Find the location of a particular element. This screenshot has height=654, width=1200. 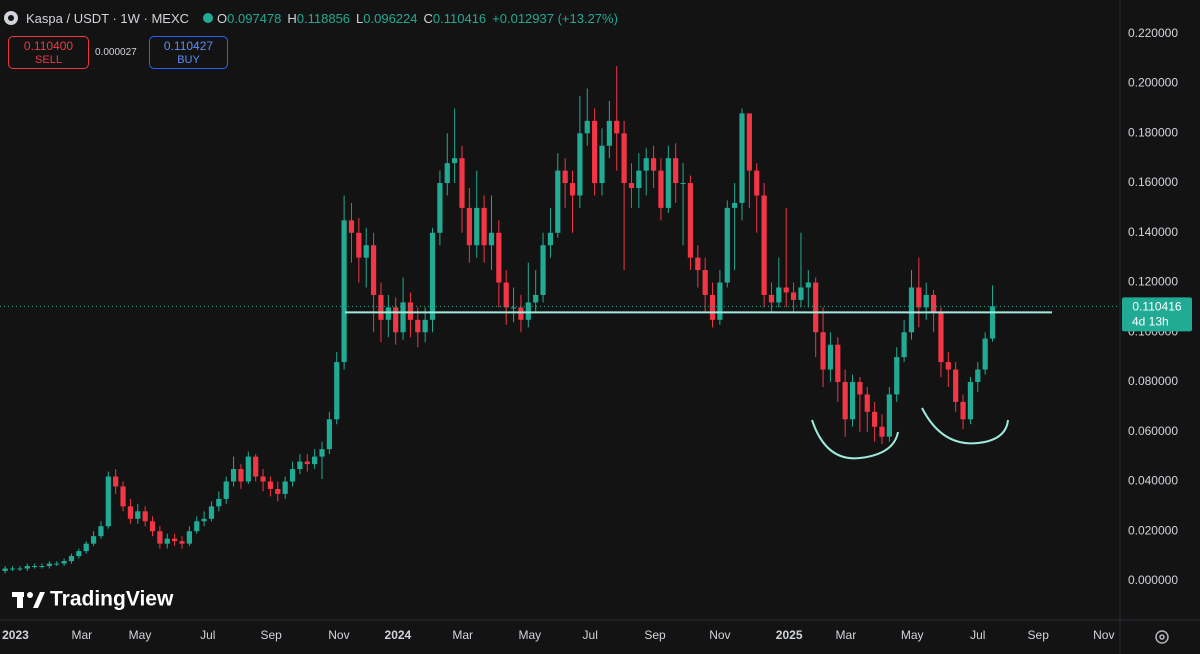

y-tick-label: 0.040000 is located at coordinates (1153, 481).